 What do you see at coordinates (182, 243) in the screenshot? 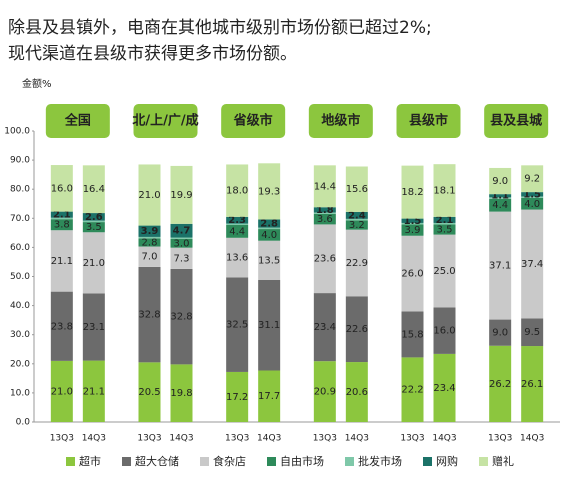
I see `value-label: 3.0` at bounding box center [182, 243].